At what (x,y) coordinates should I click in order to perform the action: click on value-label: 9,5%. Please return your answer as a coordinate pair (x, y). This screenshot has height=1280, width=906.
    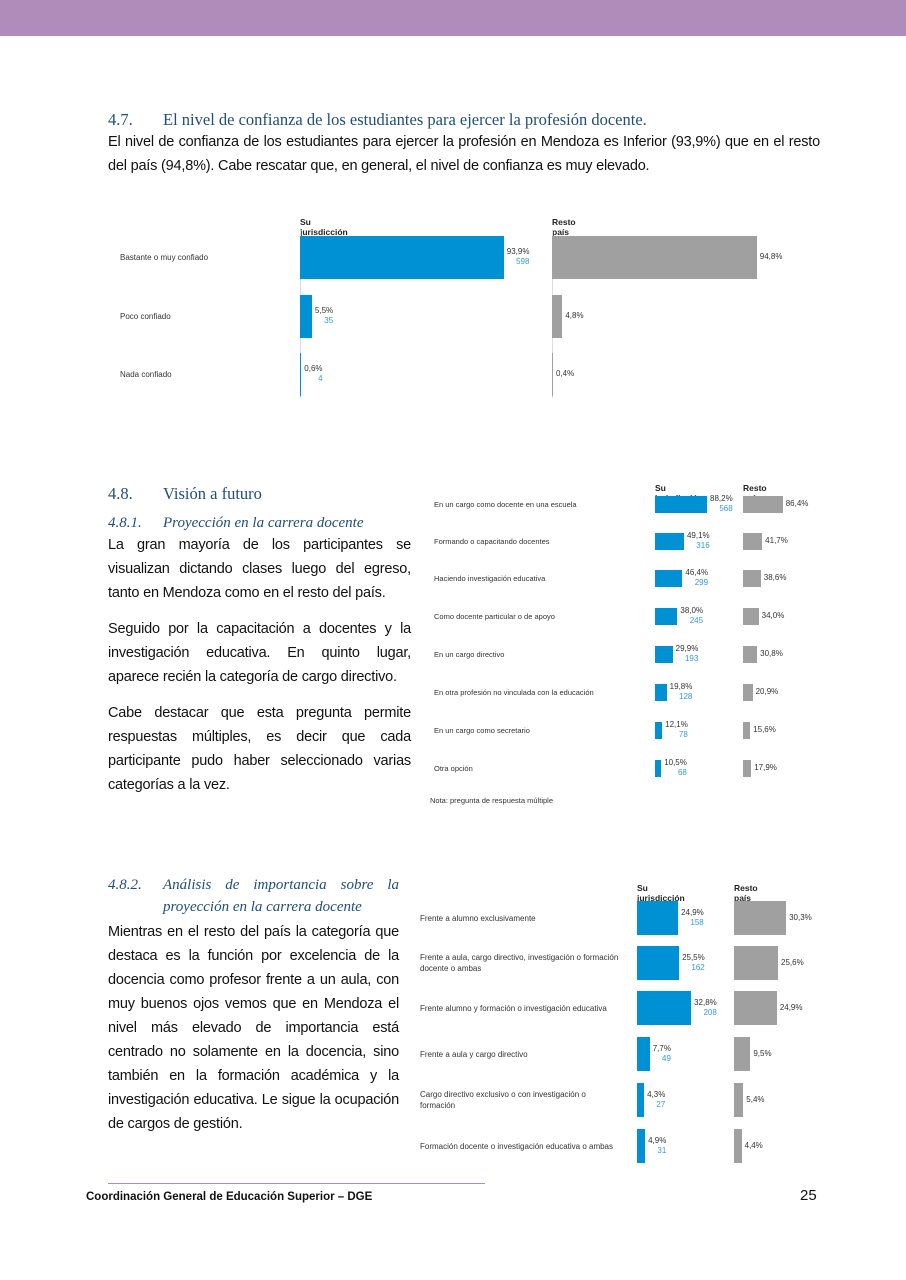
    Looking at the image, I should click on (762, 1053).